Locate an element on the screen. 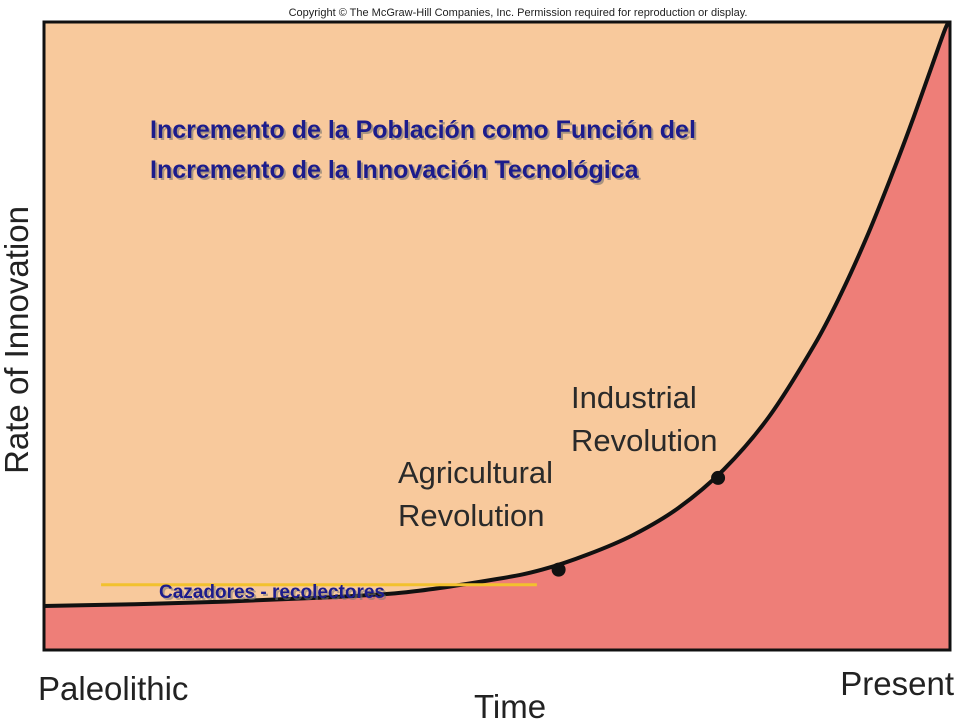 The image size is (960, 720). hunter-gatherer-label-shadow: Cazadores - recolectores is located at coordinates (274, 594).